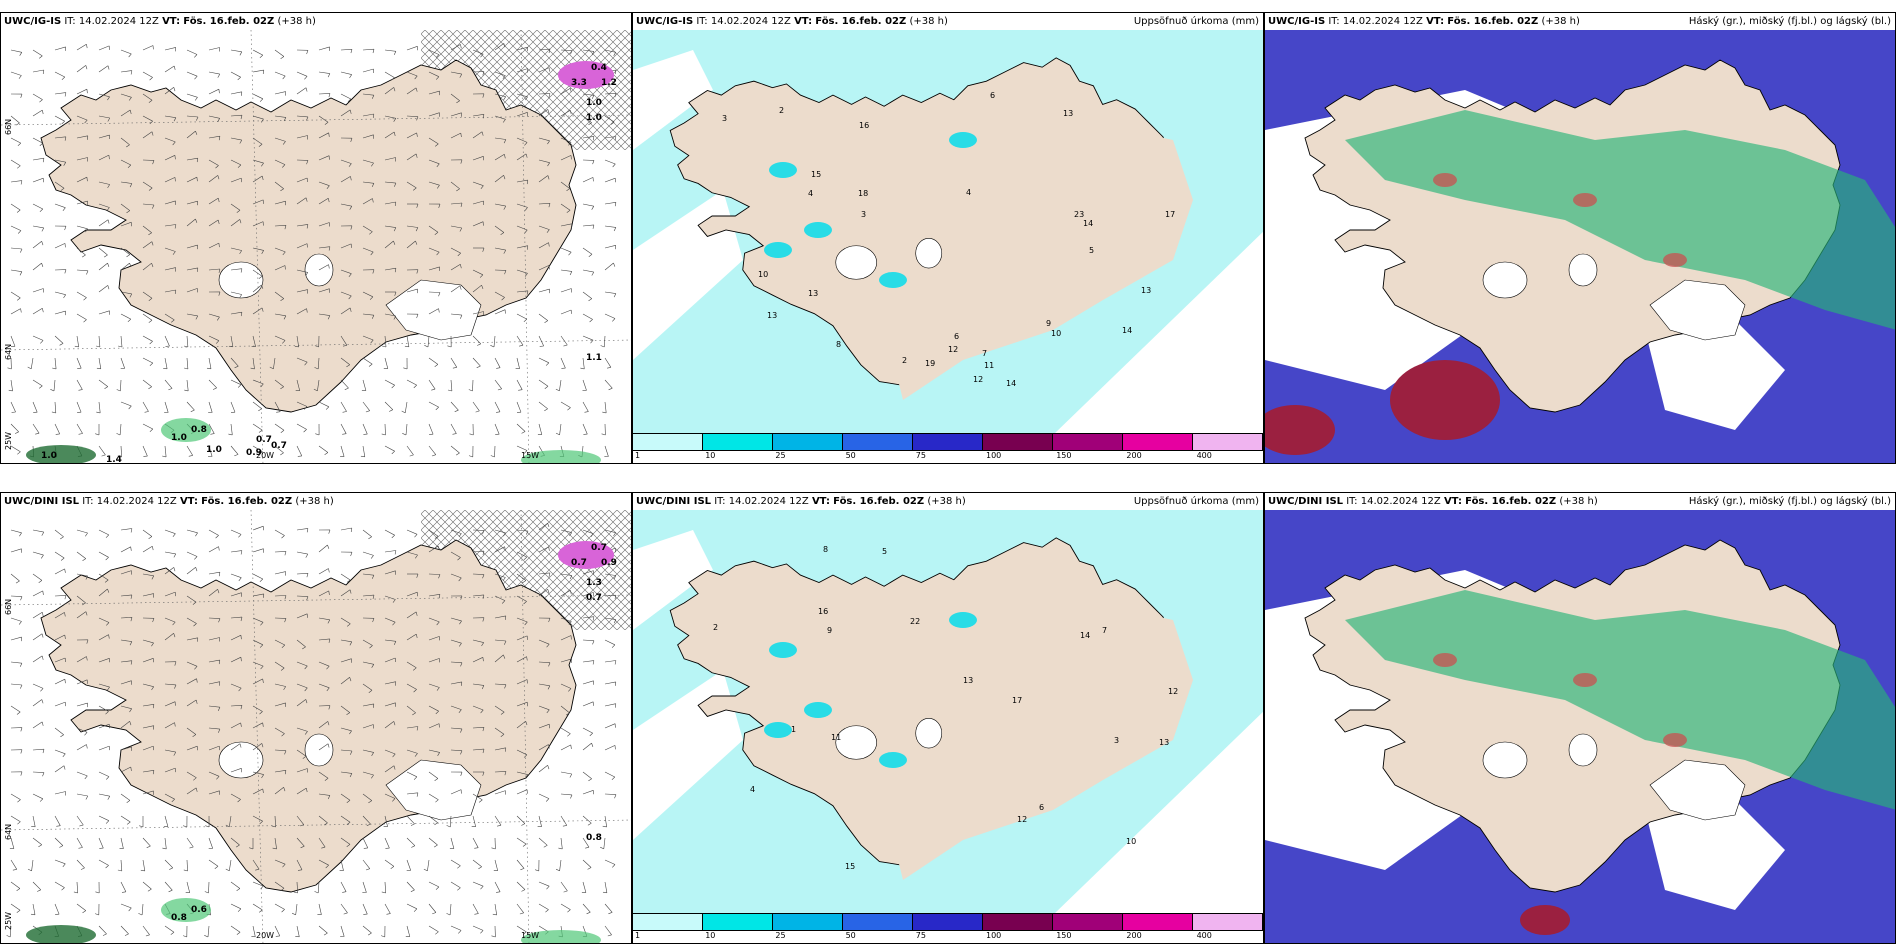  What do you see at coordinates (780, 455) in the screenshot?
I see `legend-label: 25` at bounding box center [780, 455].